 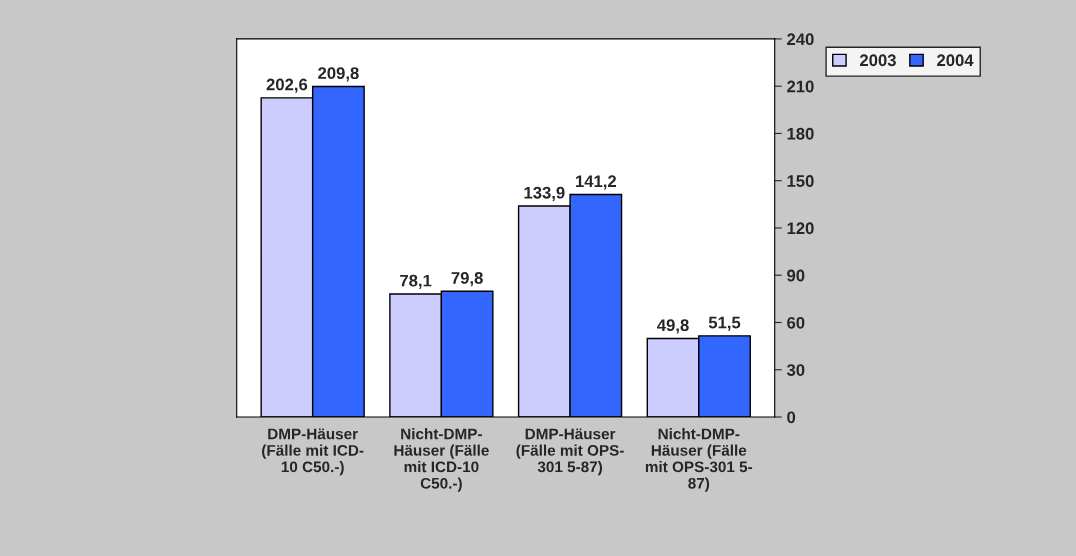 I want to click on legend-label: 2004, so click(x=955, y=60).